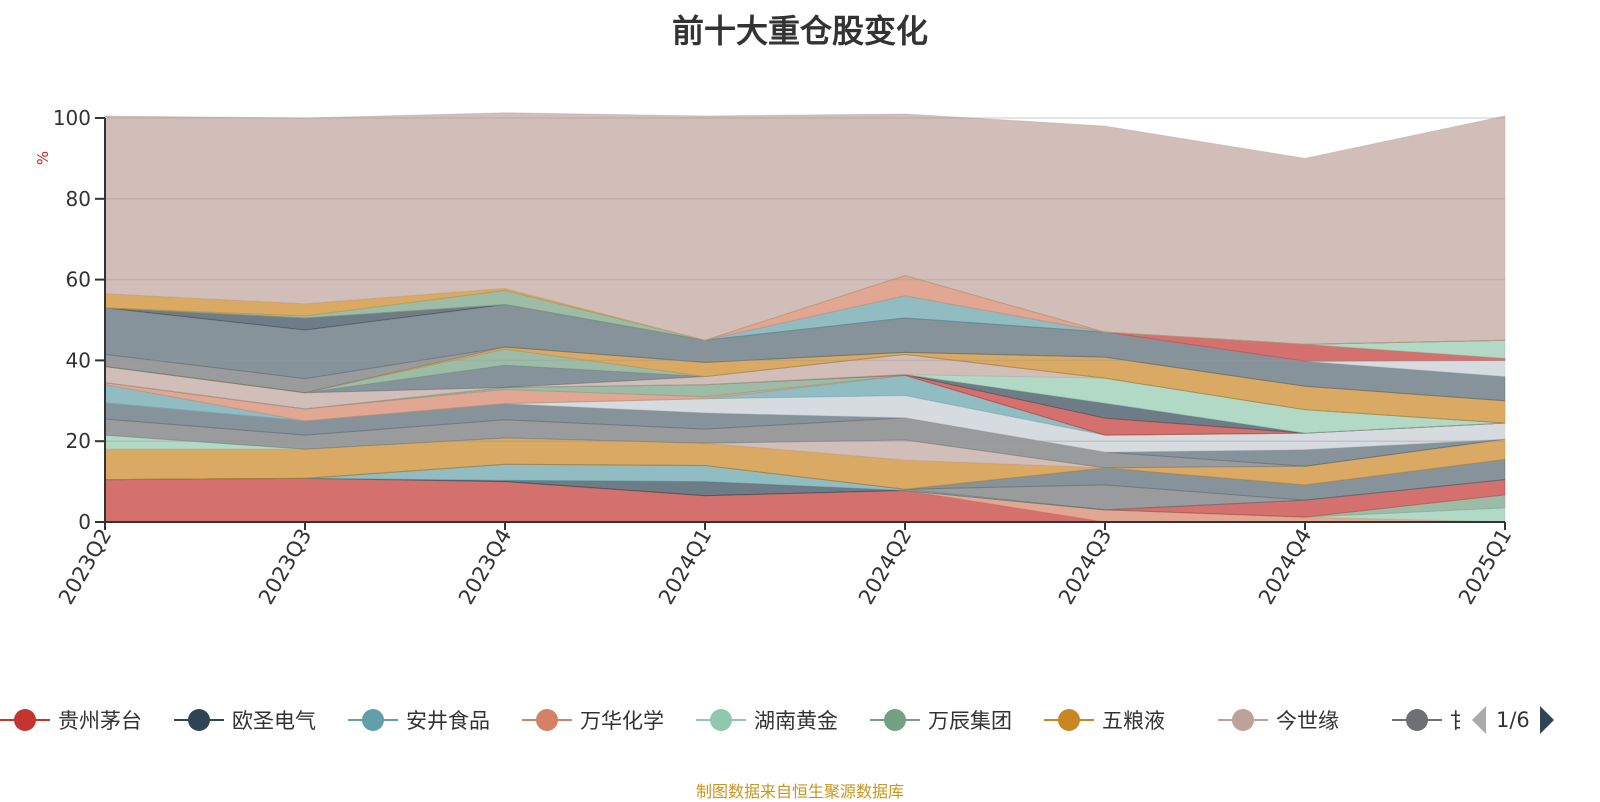 Image resolution: width=1600 pixels, height=802 pixels. What do you see at coordinates (1307, 721) in the screenshot?
I see `legend-label: 今世缘` at bounding box center [1307, 721].